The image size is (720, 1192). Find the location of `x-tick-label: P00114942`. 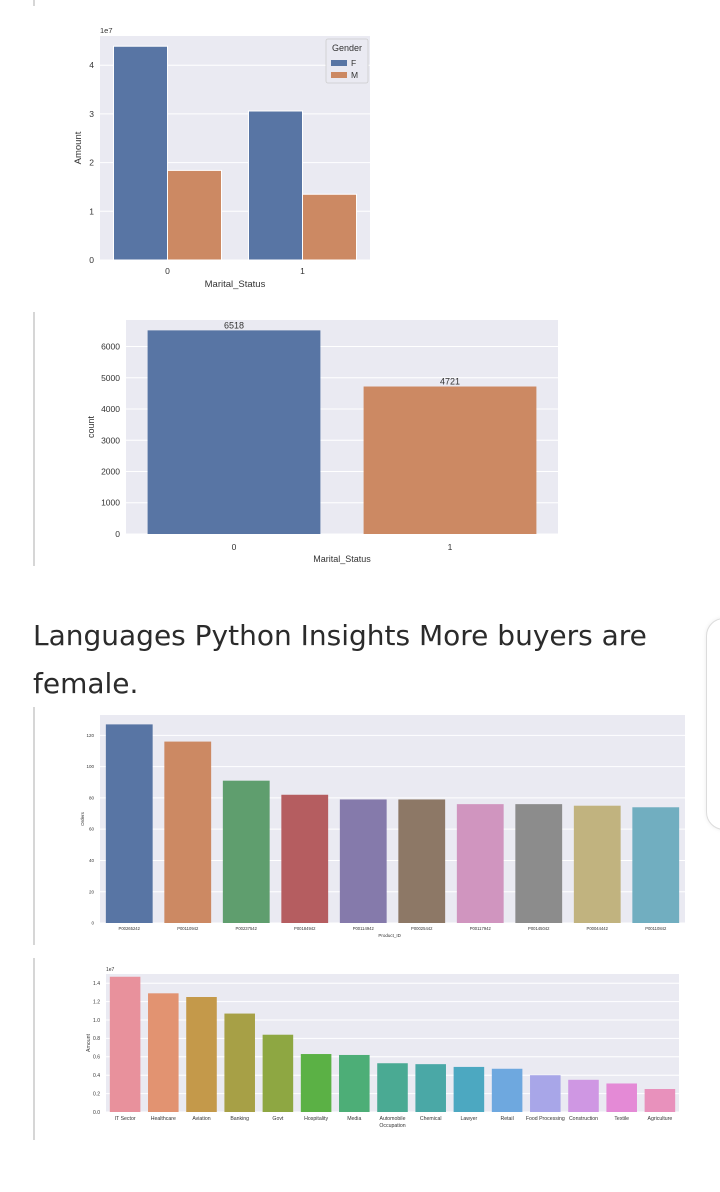

x-tick-label: P00114942 is located at coordinates (364, 928).